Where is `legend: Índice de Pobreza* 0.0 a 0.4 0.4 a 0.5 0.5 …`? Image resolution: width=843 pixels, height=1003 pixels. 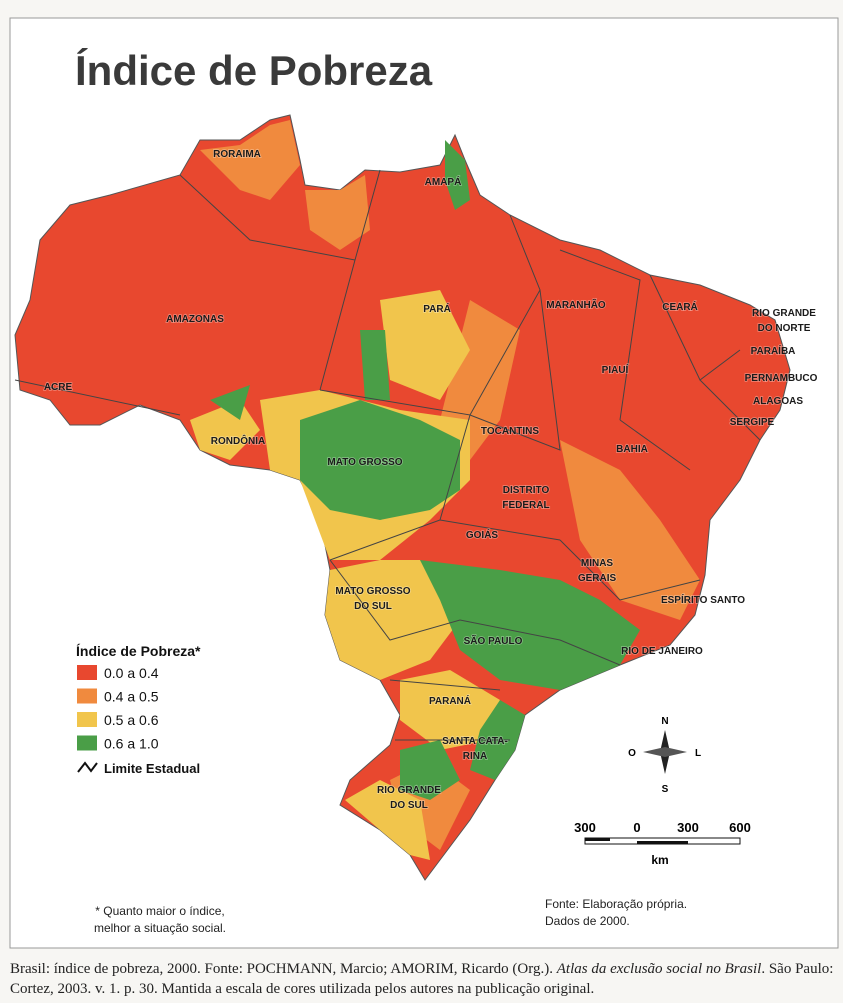
legend: Índice de Pobreza* 0.0 a 0.4 0.4 a 0.5 0.5 … is located at coordinates (138, 709).